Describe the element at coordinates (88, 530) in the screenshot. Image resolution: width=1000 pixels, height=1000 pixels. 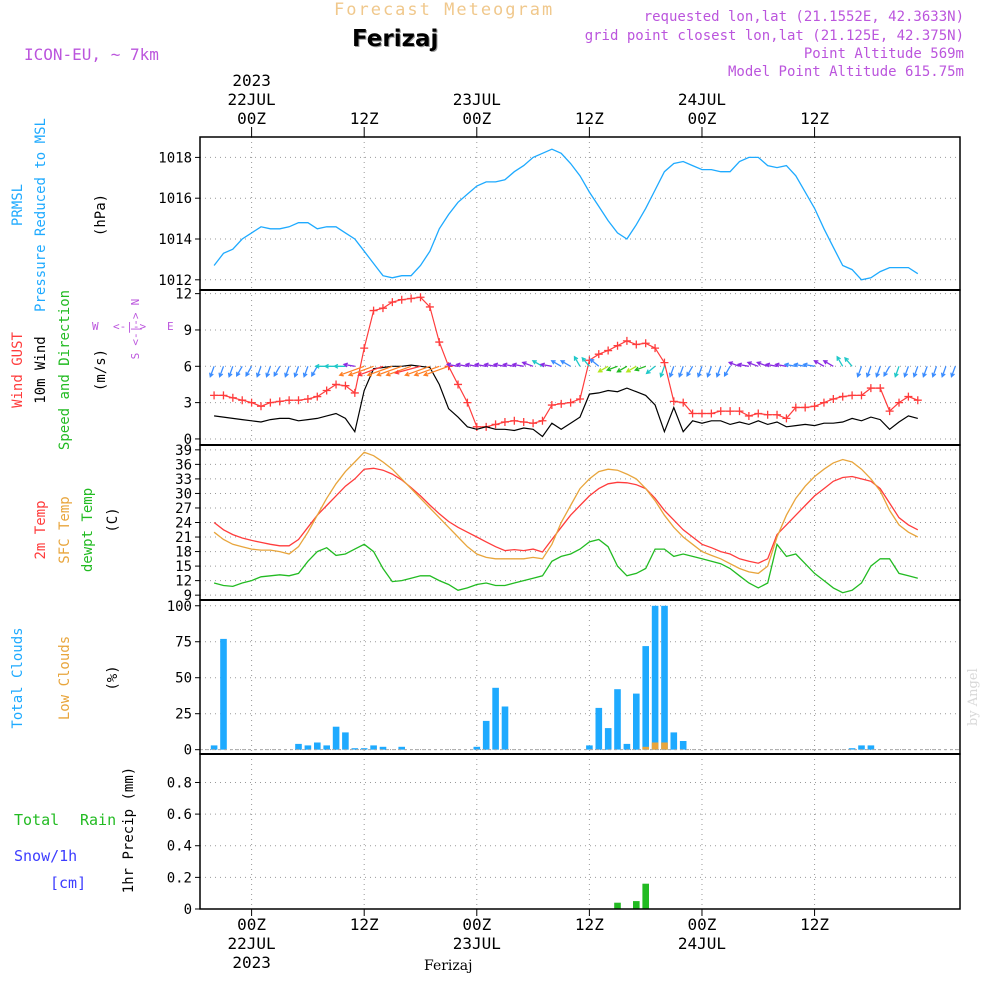
I see `temp-dewpt-label: dewpt Temp` at that location.